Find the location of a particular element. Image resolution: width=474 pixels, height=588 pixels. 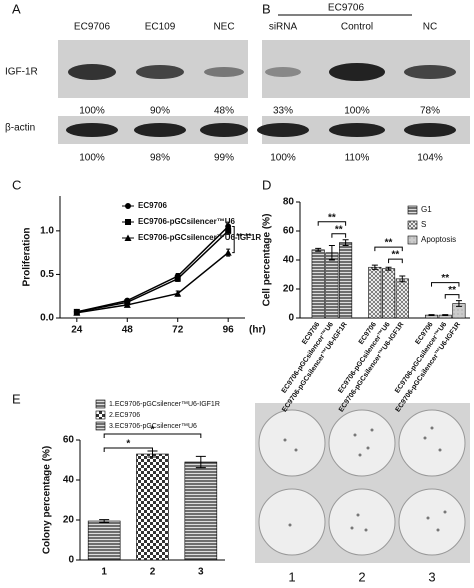

y-tick-label: 20 is located at coordinates (289, 289).